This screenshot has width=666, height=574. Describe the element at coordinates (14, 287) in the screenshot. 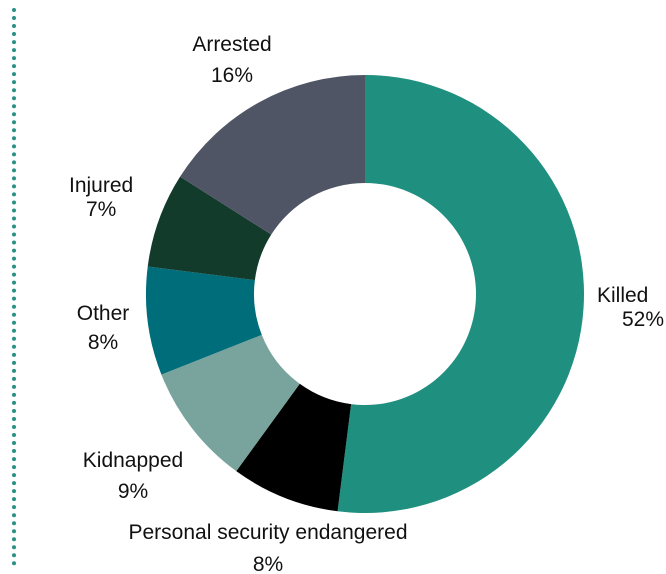

I see `decorative-dotted-rule` at that location.